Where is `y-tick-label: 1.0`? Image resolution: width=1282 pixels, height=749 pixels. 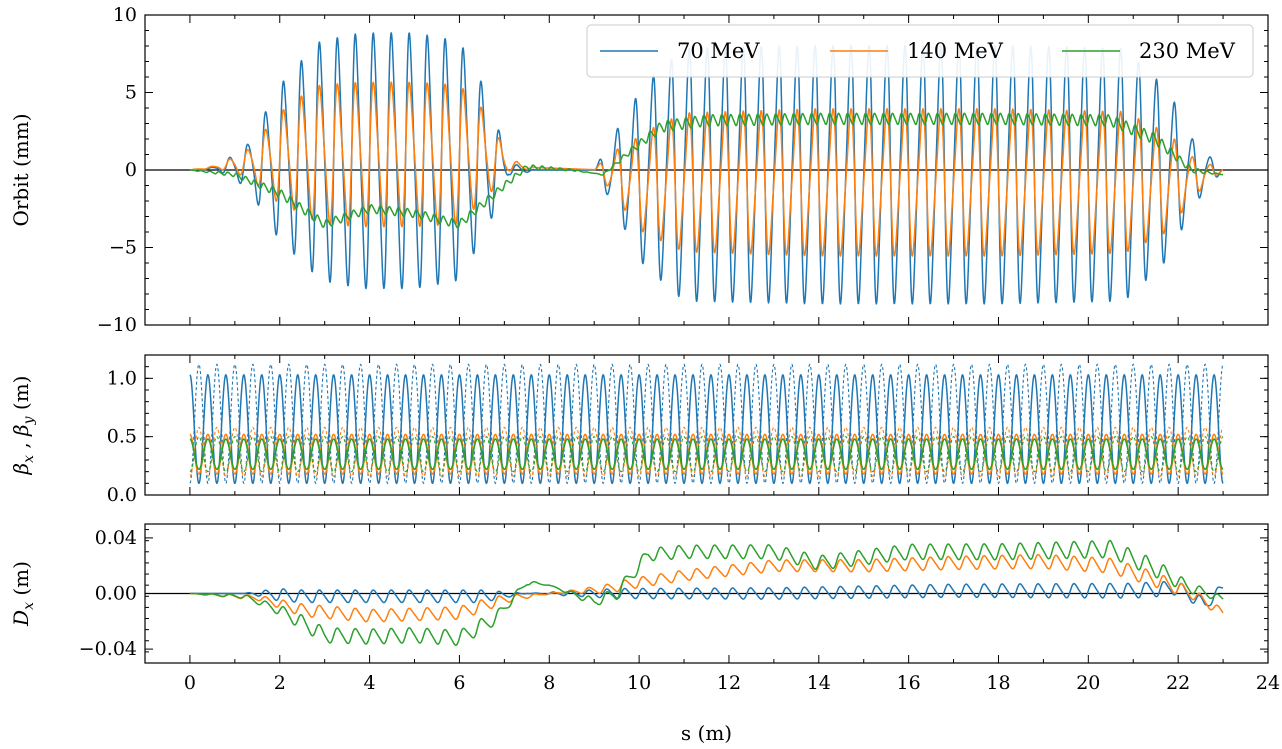
y-tick-label: 1.0 is located at coordinates (122, 378).